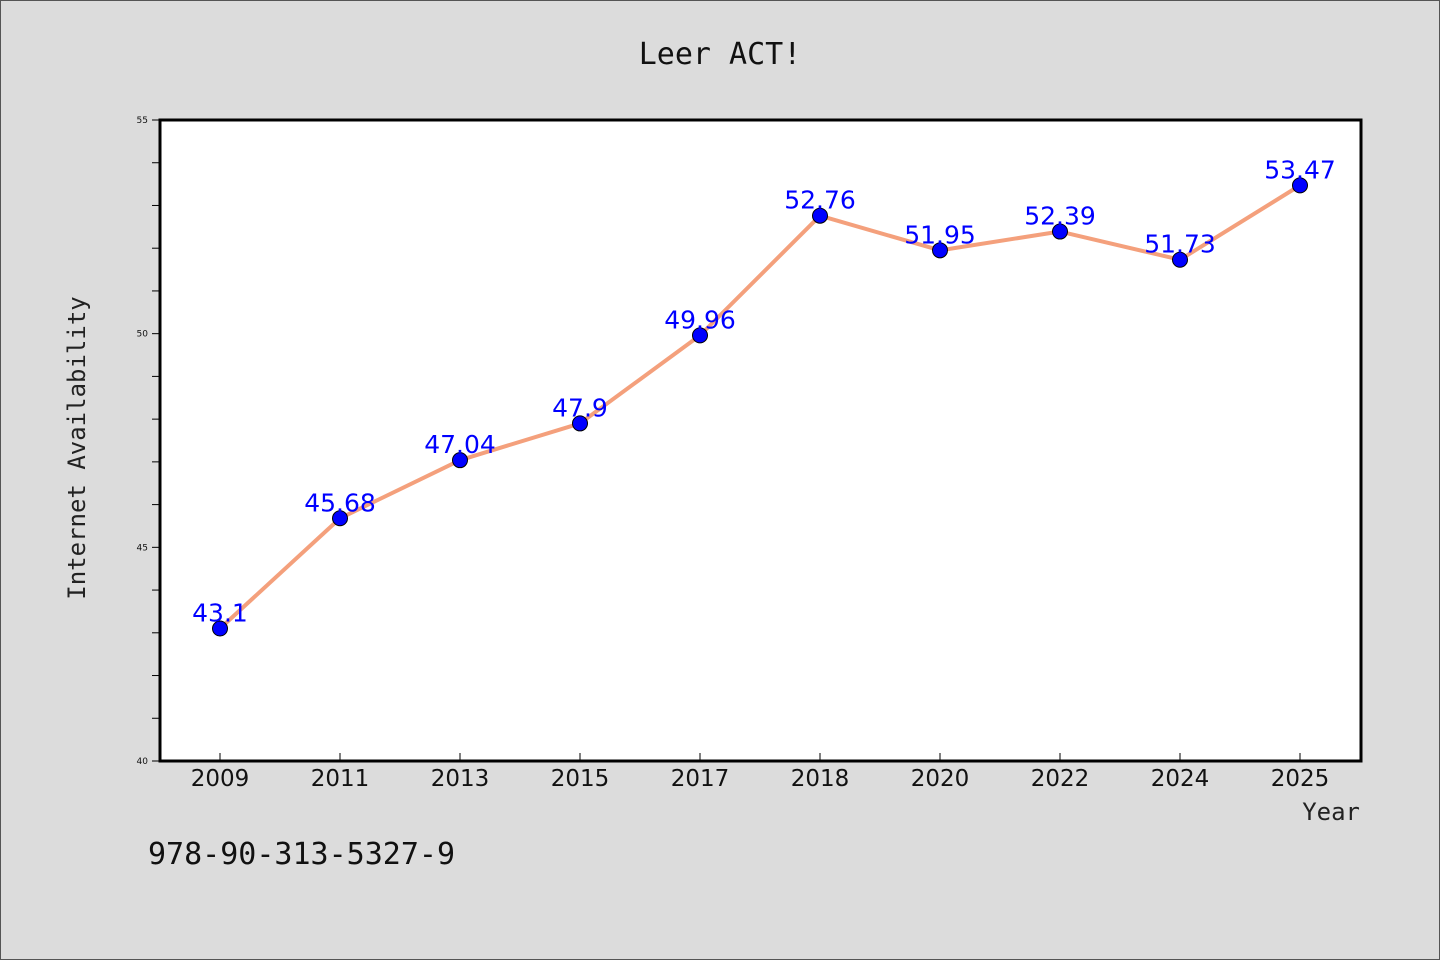 The width and height of the screenshot is (1440, 960). I want to click on data-label: 52.39, so click(1060, 216).